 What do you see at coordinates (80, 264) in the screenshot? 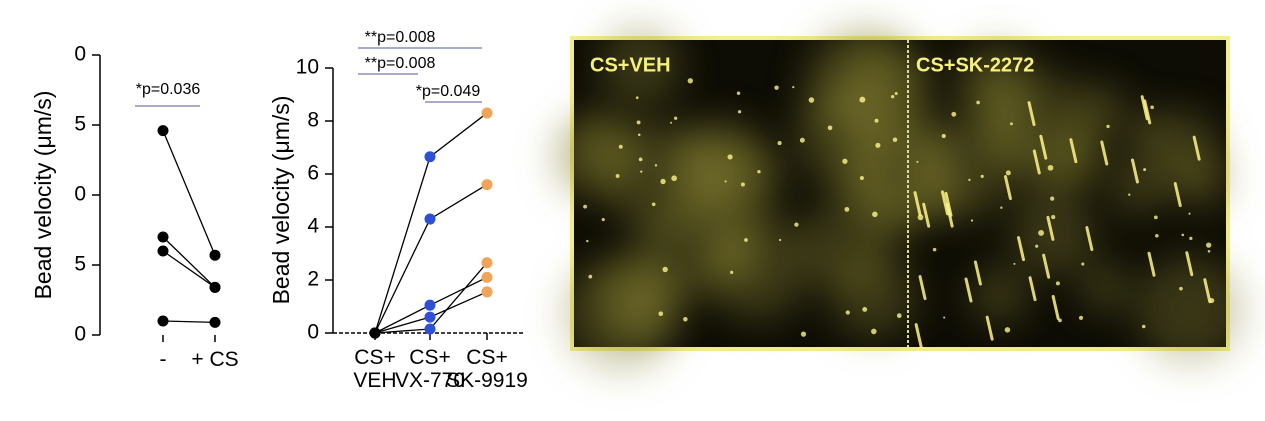
I see `y-tick-label: 5` at bounding box center [80, 264].